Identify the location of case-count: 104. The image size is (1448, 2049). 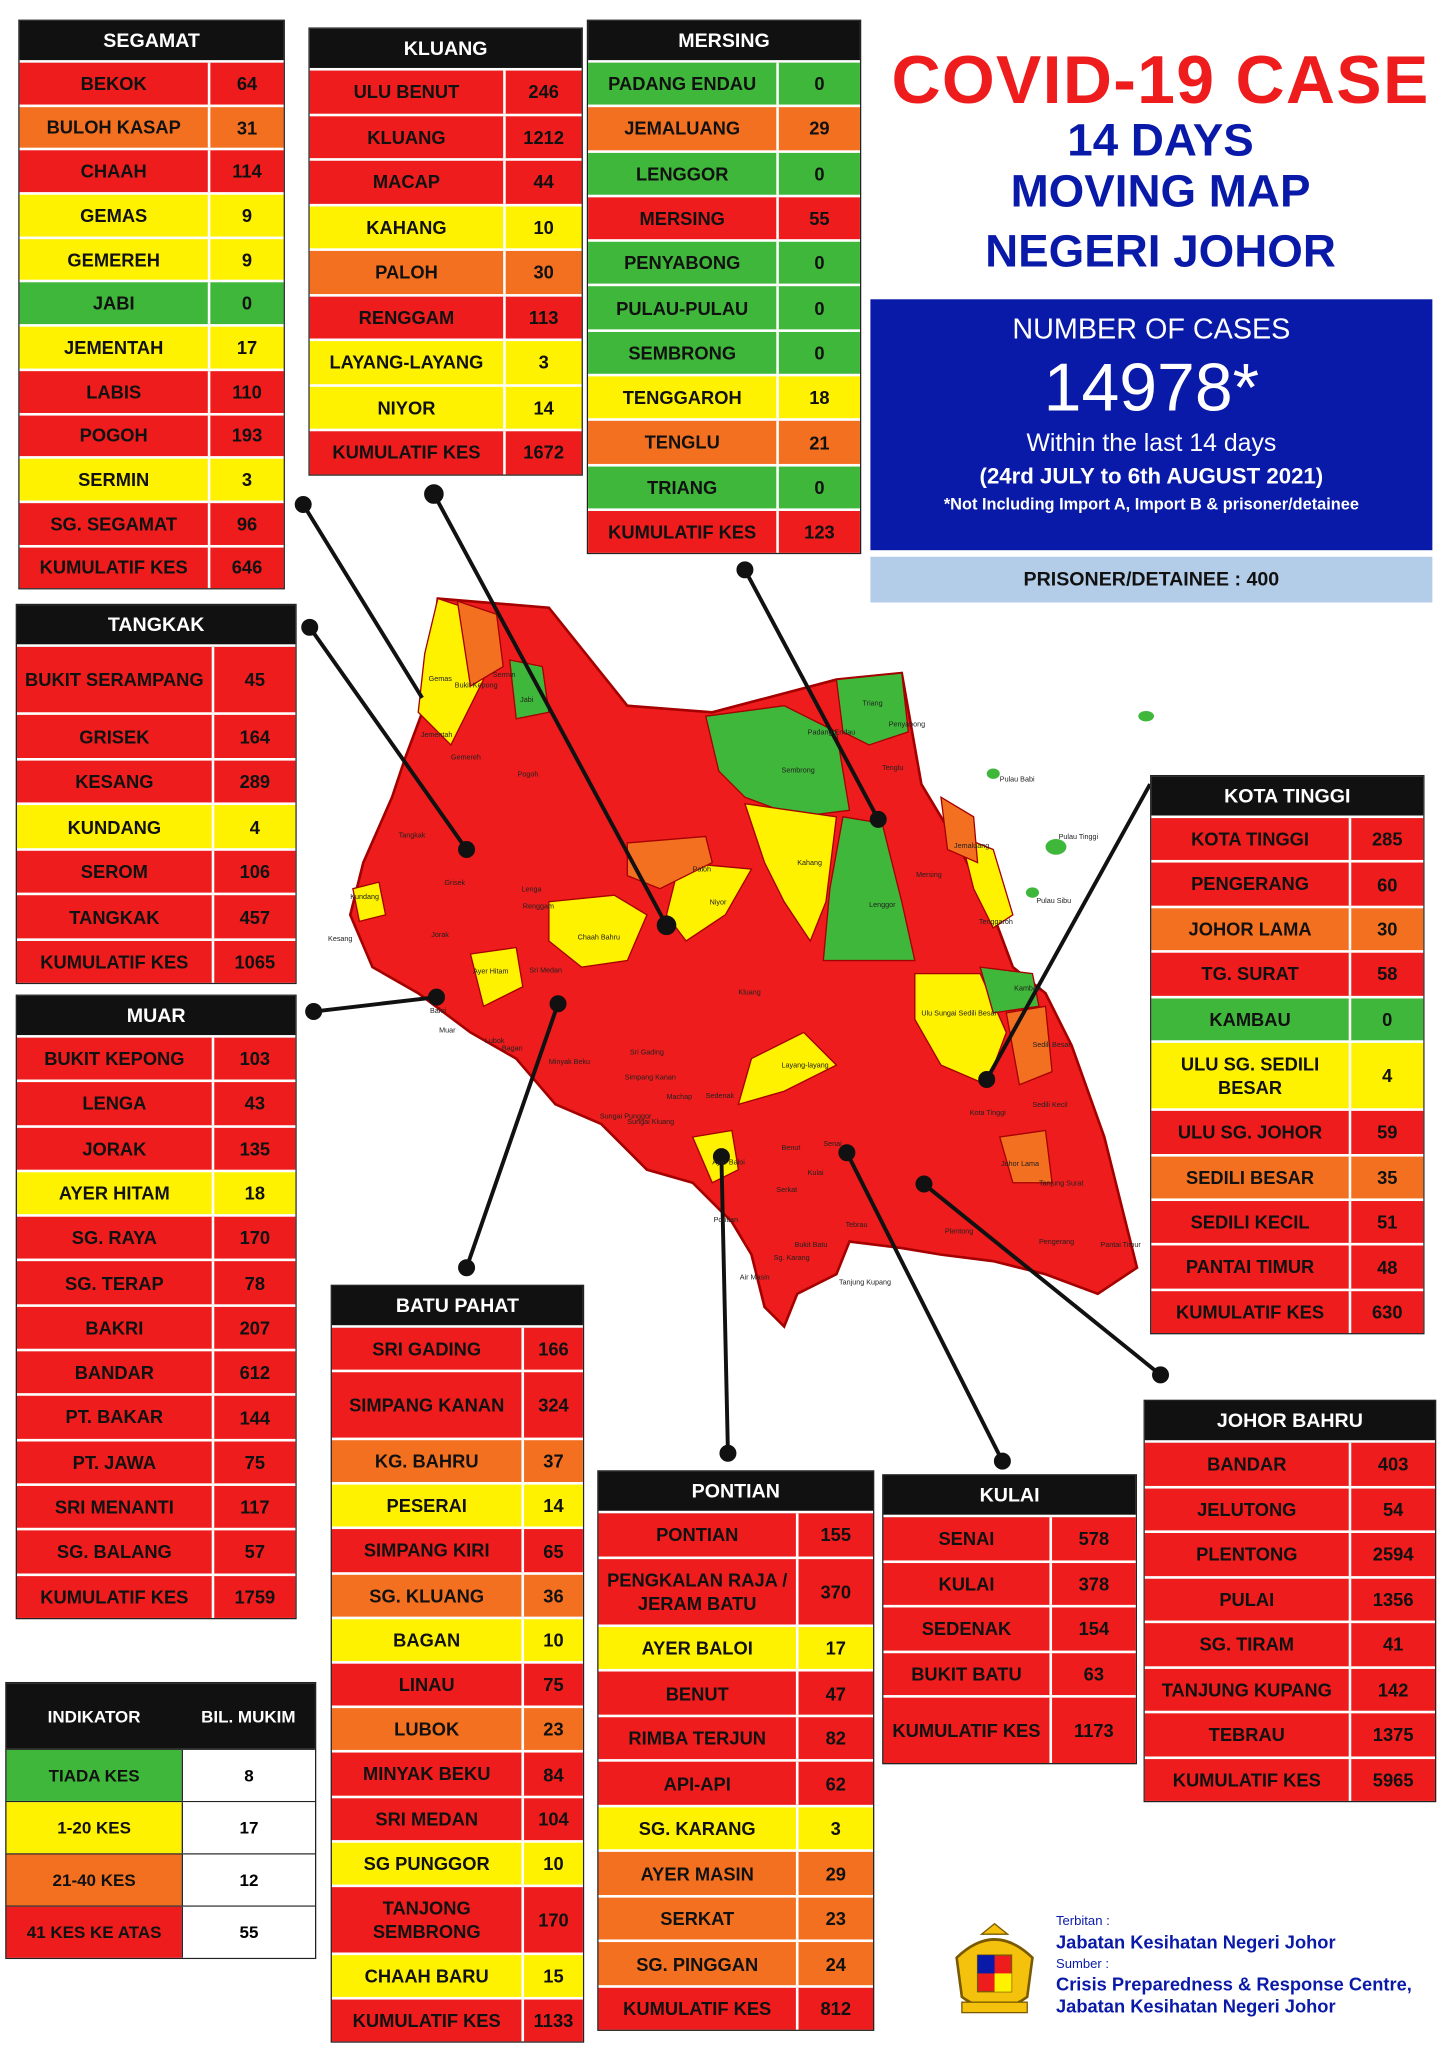
(553, 1818).